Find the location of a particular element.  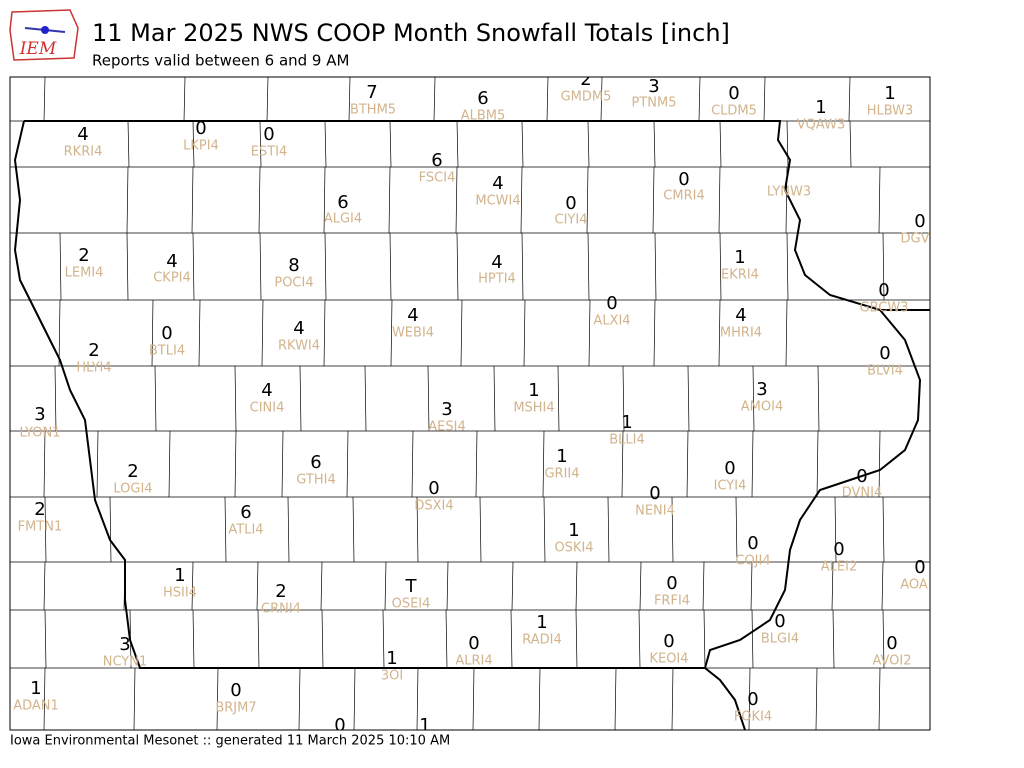

station-id: LOGI4 is located at coordinates (132, 489).